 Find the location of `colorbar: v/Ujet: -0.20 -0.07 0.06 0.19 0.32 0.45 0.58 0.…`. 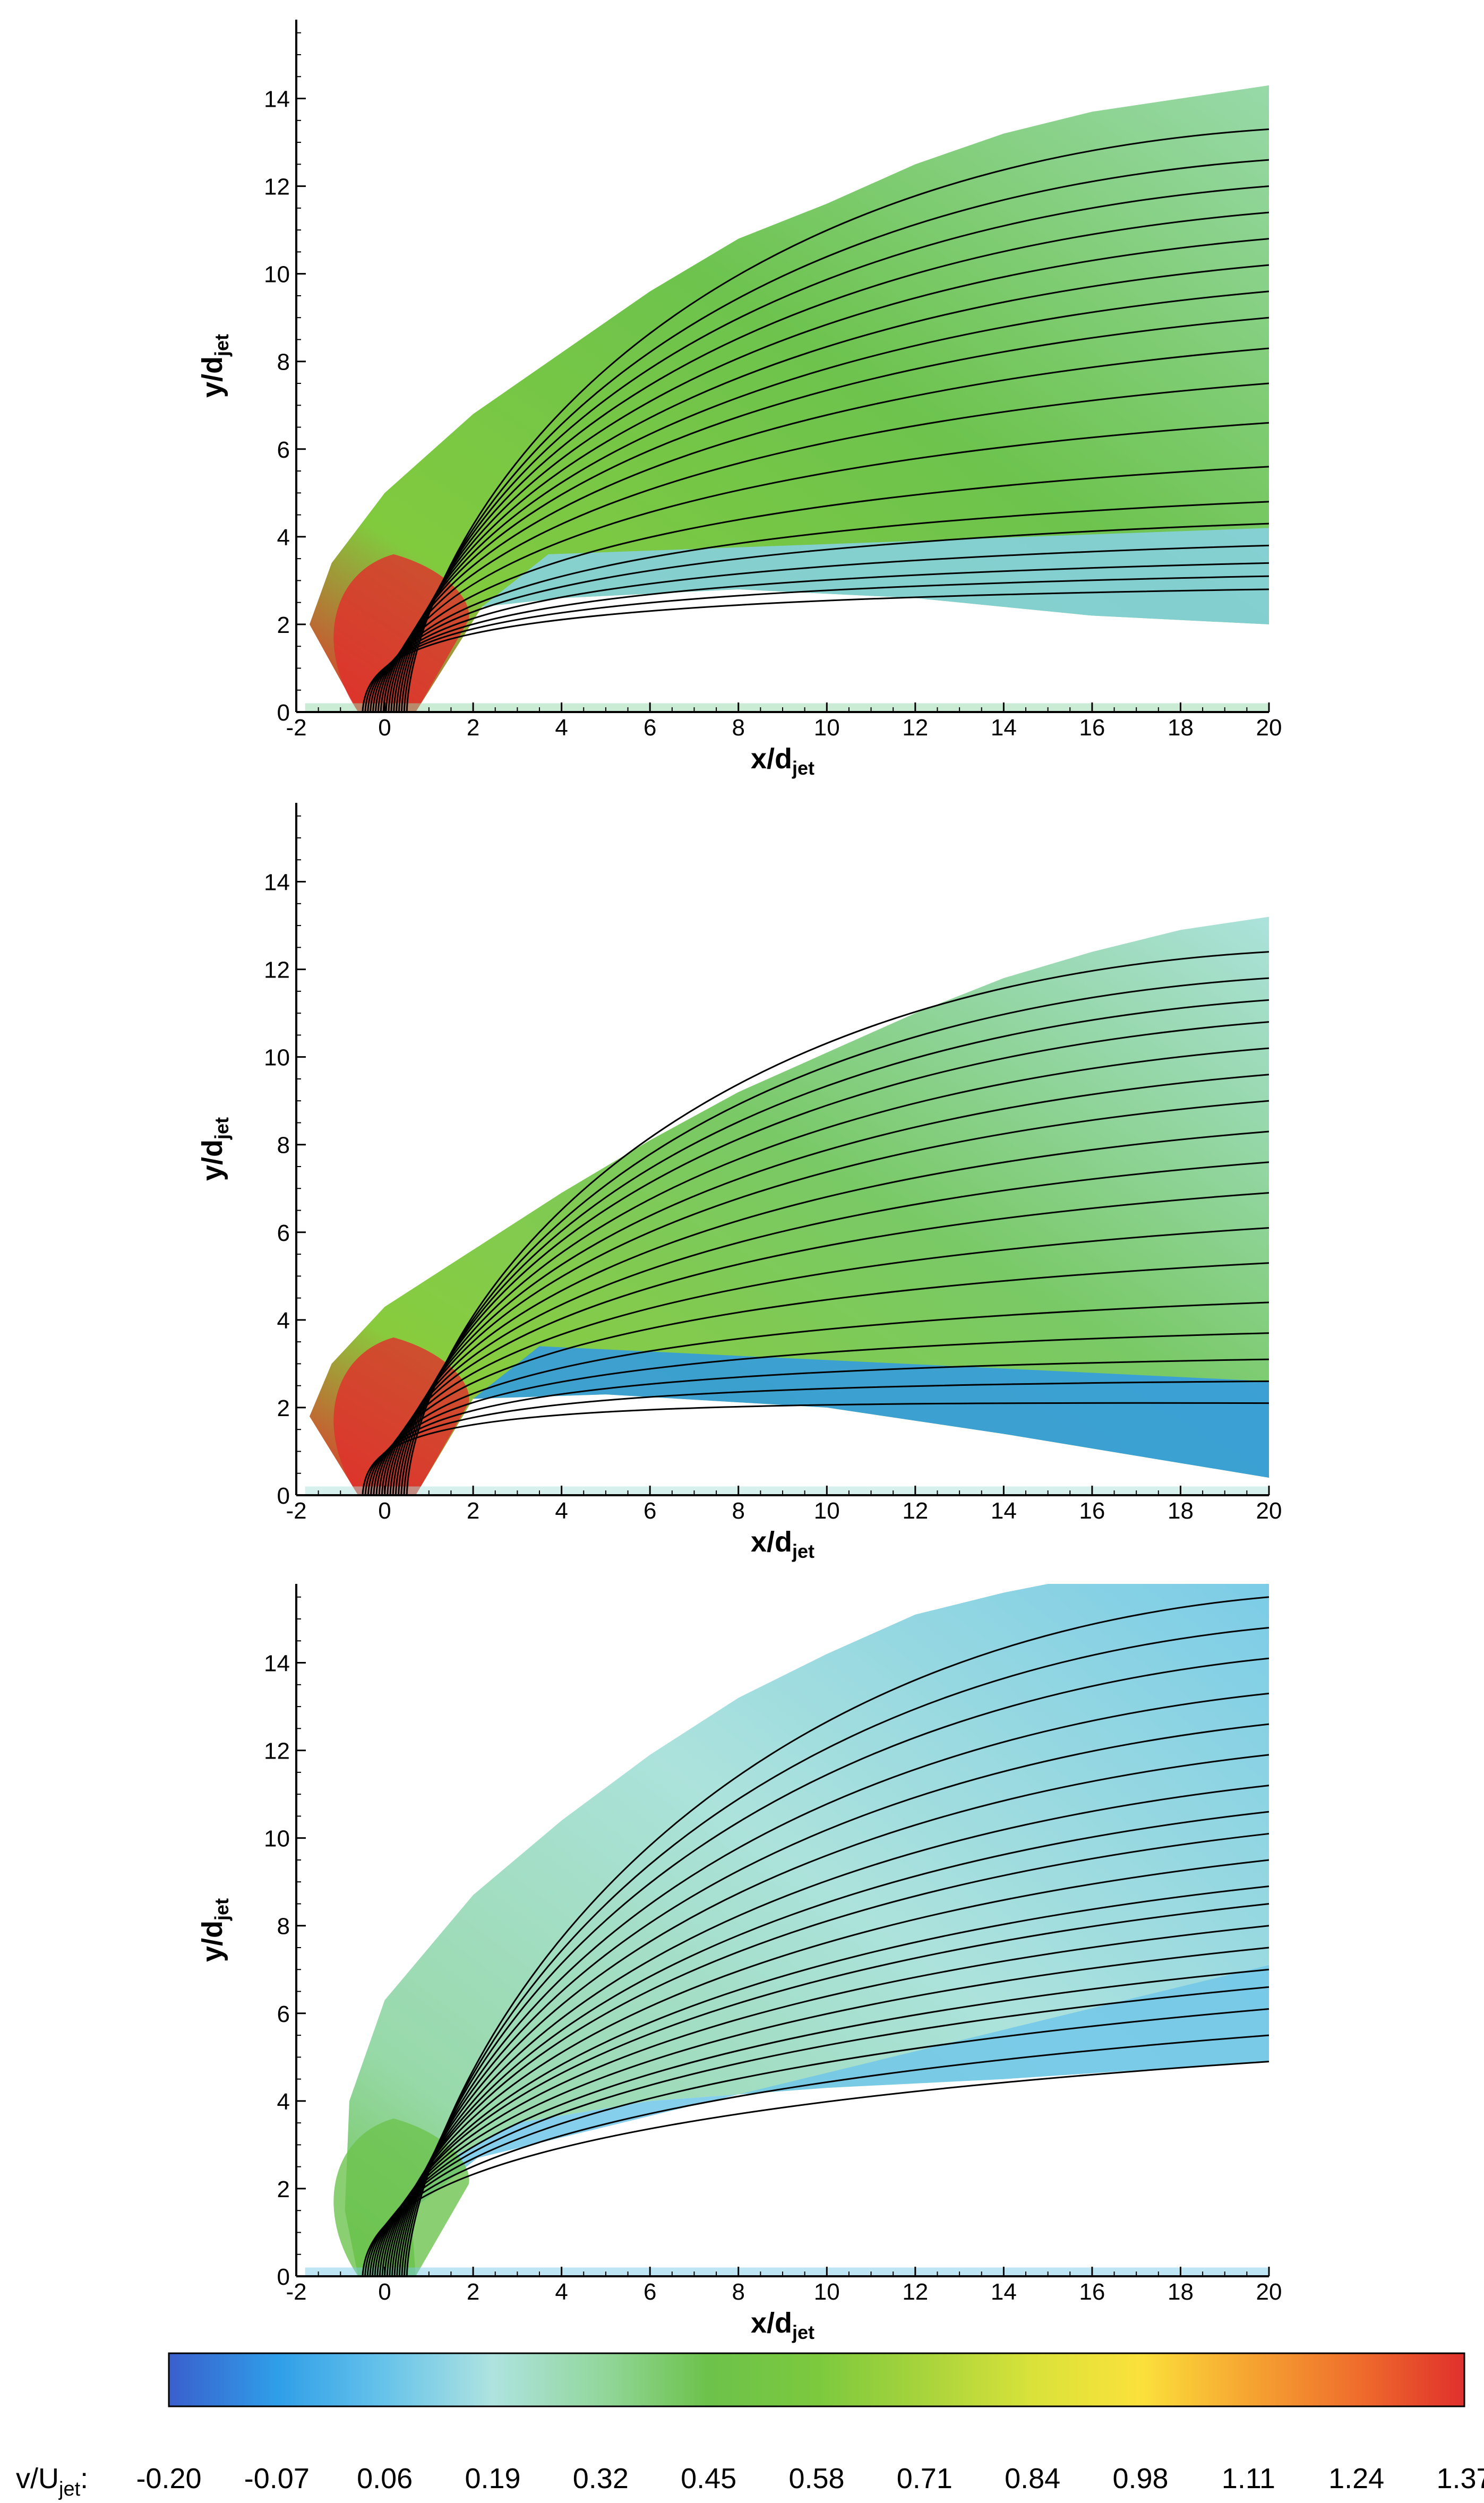

colorbar: v/Ujet: -0.20 -0.07 0.06 0.19 0.32 0.45 0.58 0.… is located at coordinates (750, 2426).